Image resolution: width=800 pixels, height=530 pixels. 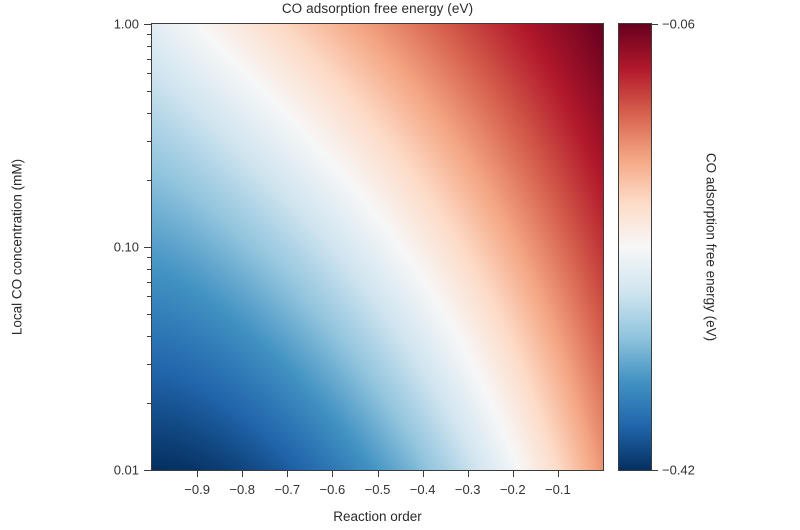 What do you see at coordinates (17, 247) in the screenshot?
I see `y-axis-label: Local CO concentration (mM)` at bounding box center [17, 247].